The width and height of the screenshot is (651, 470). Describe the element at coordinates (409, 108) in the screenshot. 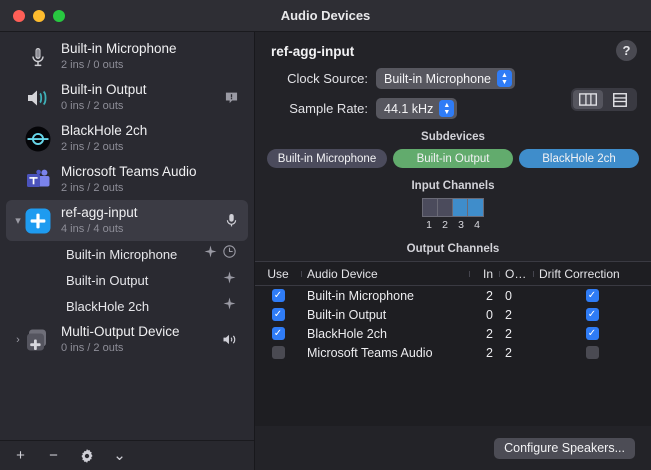

I see `sample-rate-value: 44.1 kHz` at that location.